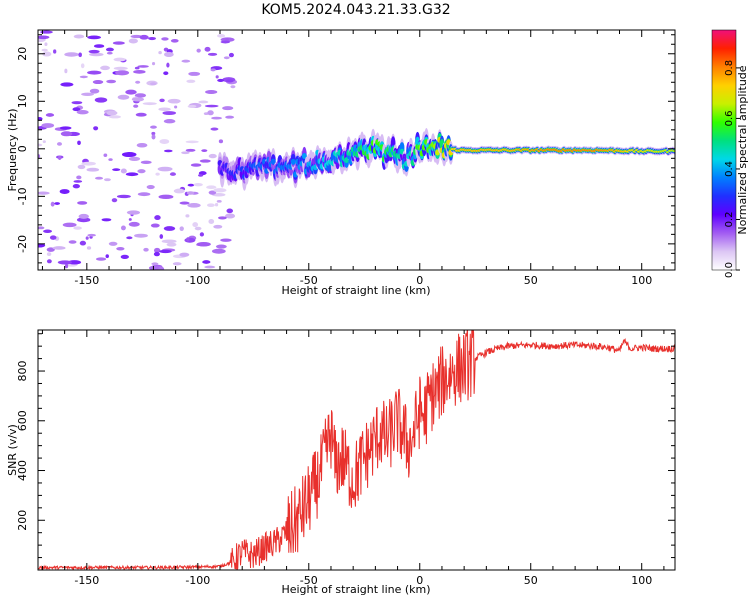 The image size is (750, 604). What do you see at coordinates (22, 54) in the screenshot?
I see `y-tick-label: 20` at bounding box center [22, 54].